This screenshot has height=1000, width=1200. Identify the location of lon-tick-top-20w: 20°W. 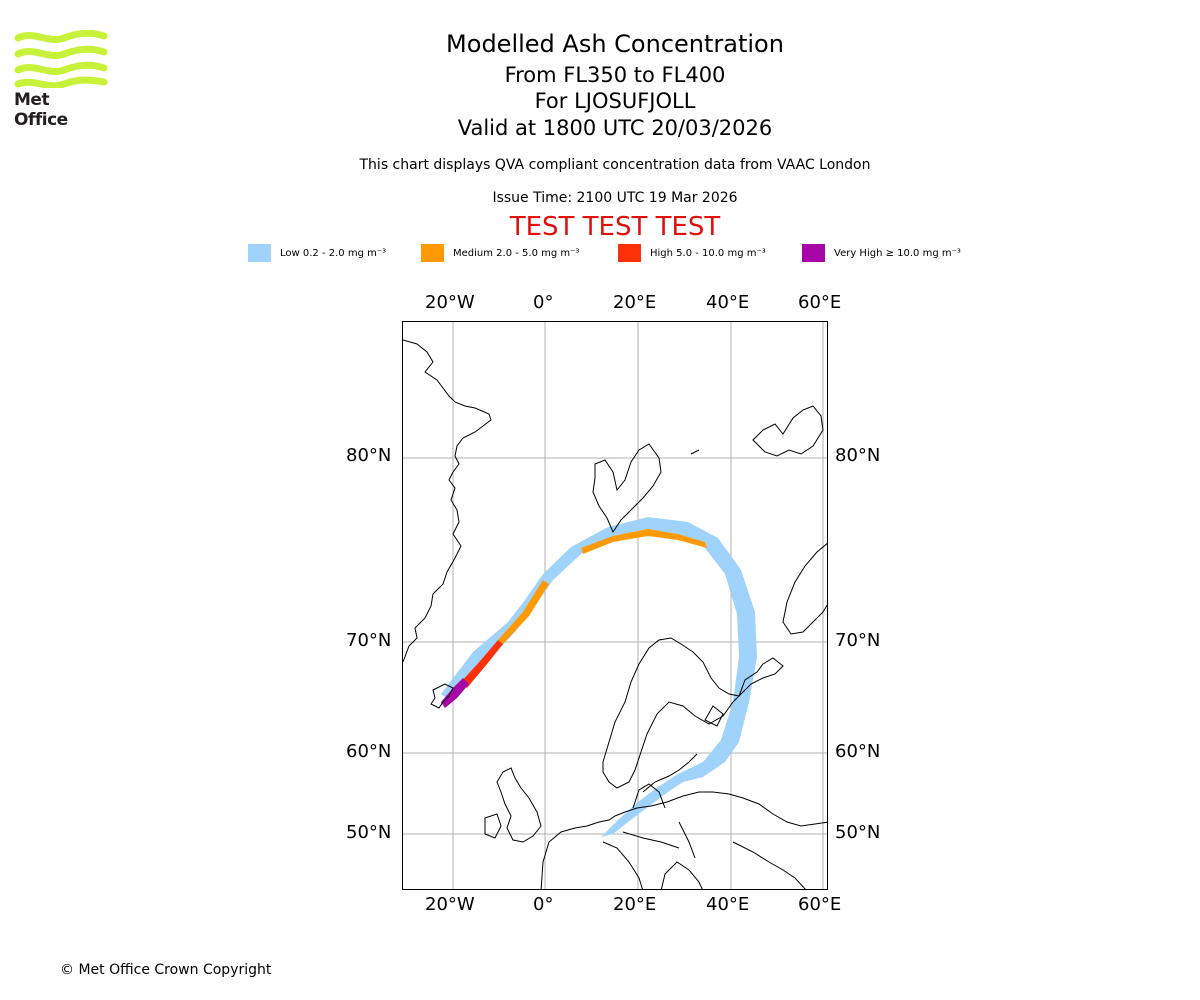
(450, 302).